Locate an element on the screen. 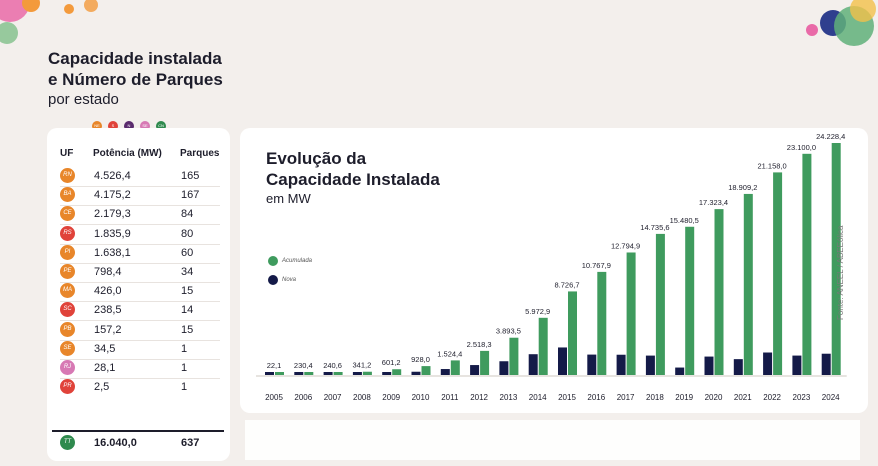  legend-label-acumulada: Acumulada is located at coordinates (297, 261).